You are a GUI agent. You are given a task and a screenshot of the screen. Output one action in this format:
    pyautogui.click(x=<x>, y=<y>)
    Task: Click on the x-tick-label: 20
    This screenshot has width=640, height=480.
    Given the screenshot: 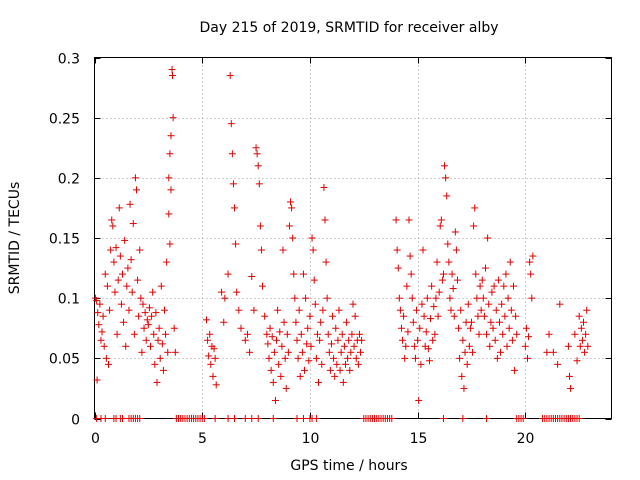 What is the action you would take?
    pyautogui.click(x=526, y=439)
    